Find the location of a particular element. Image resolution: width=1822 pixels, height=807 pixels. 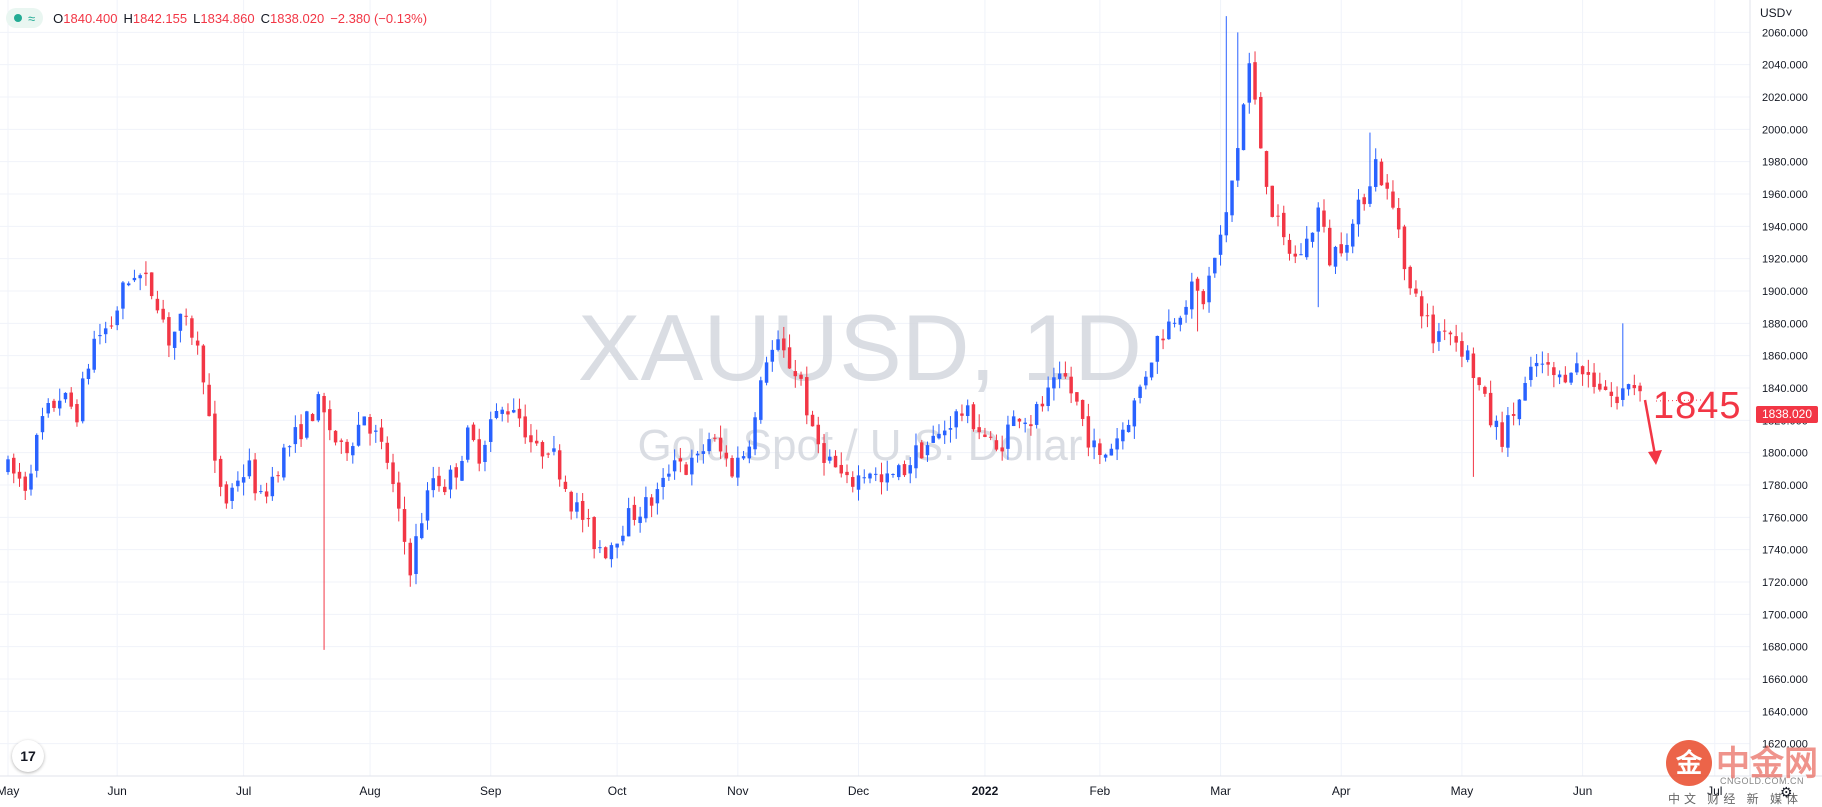

low-value: L1834.860 is located at coordinates (224, 18).